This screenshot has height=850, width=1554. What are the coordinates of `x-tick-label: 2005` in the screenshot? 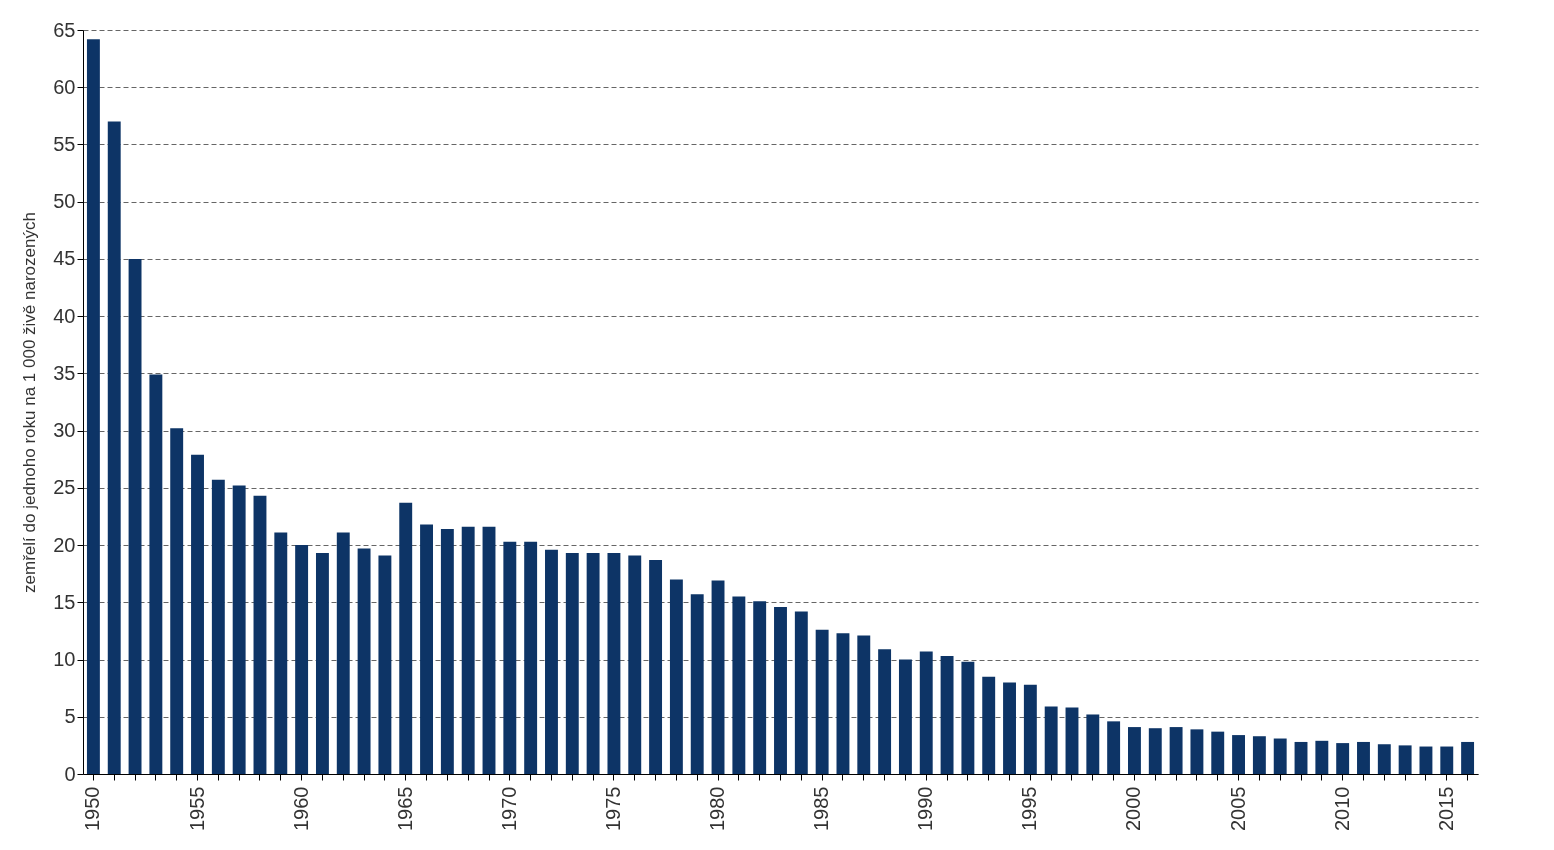 It's located at (1237, 808).